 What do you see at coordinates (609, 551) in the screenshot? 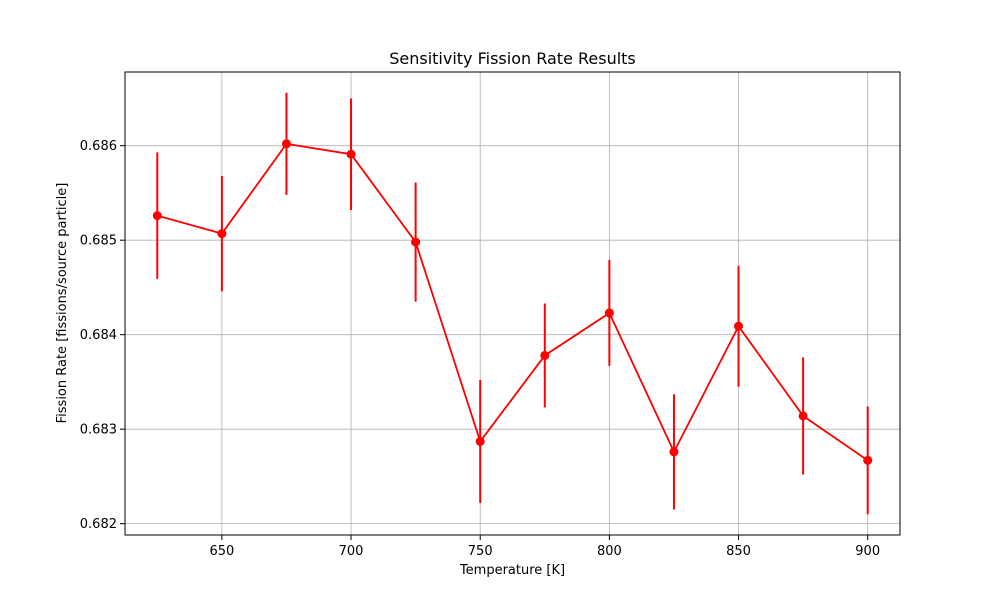
I see `x-tick-label: 800` at bounding box center [609, 551].